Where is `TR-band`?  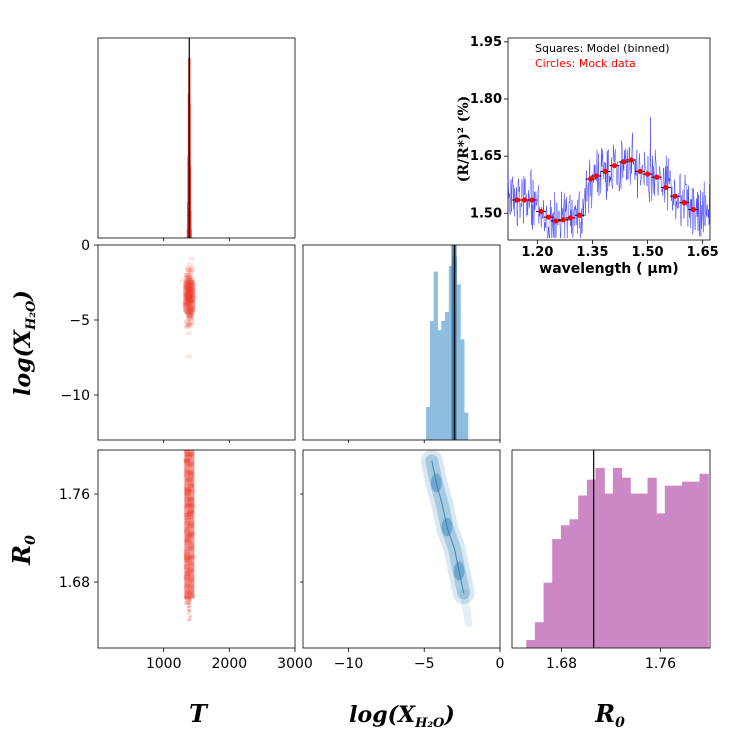
TR-band is located at coordinates (189, 524).